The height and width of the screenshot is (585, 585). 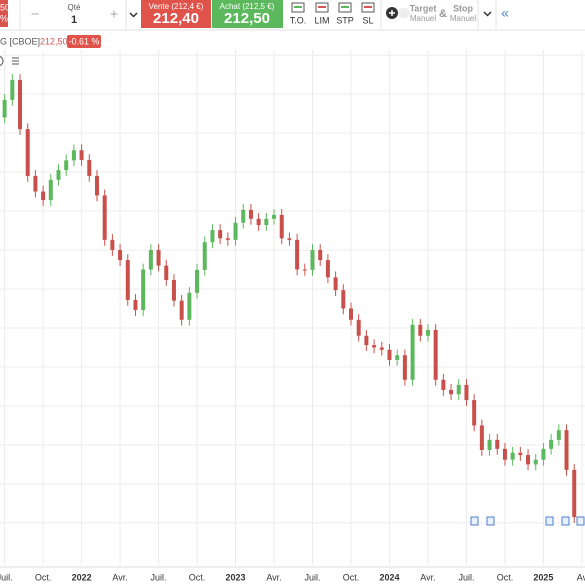 What do you see at coordinates (176, 6) in the screenshot?
I see `sell-label: Vente (212,4 €)` at bounding box center [176, 6].